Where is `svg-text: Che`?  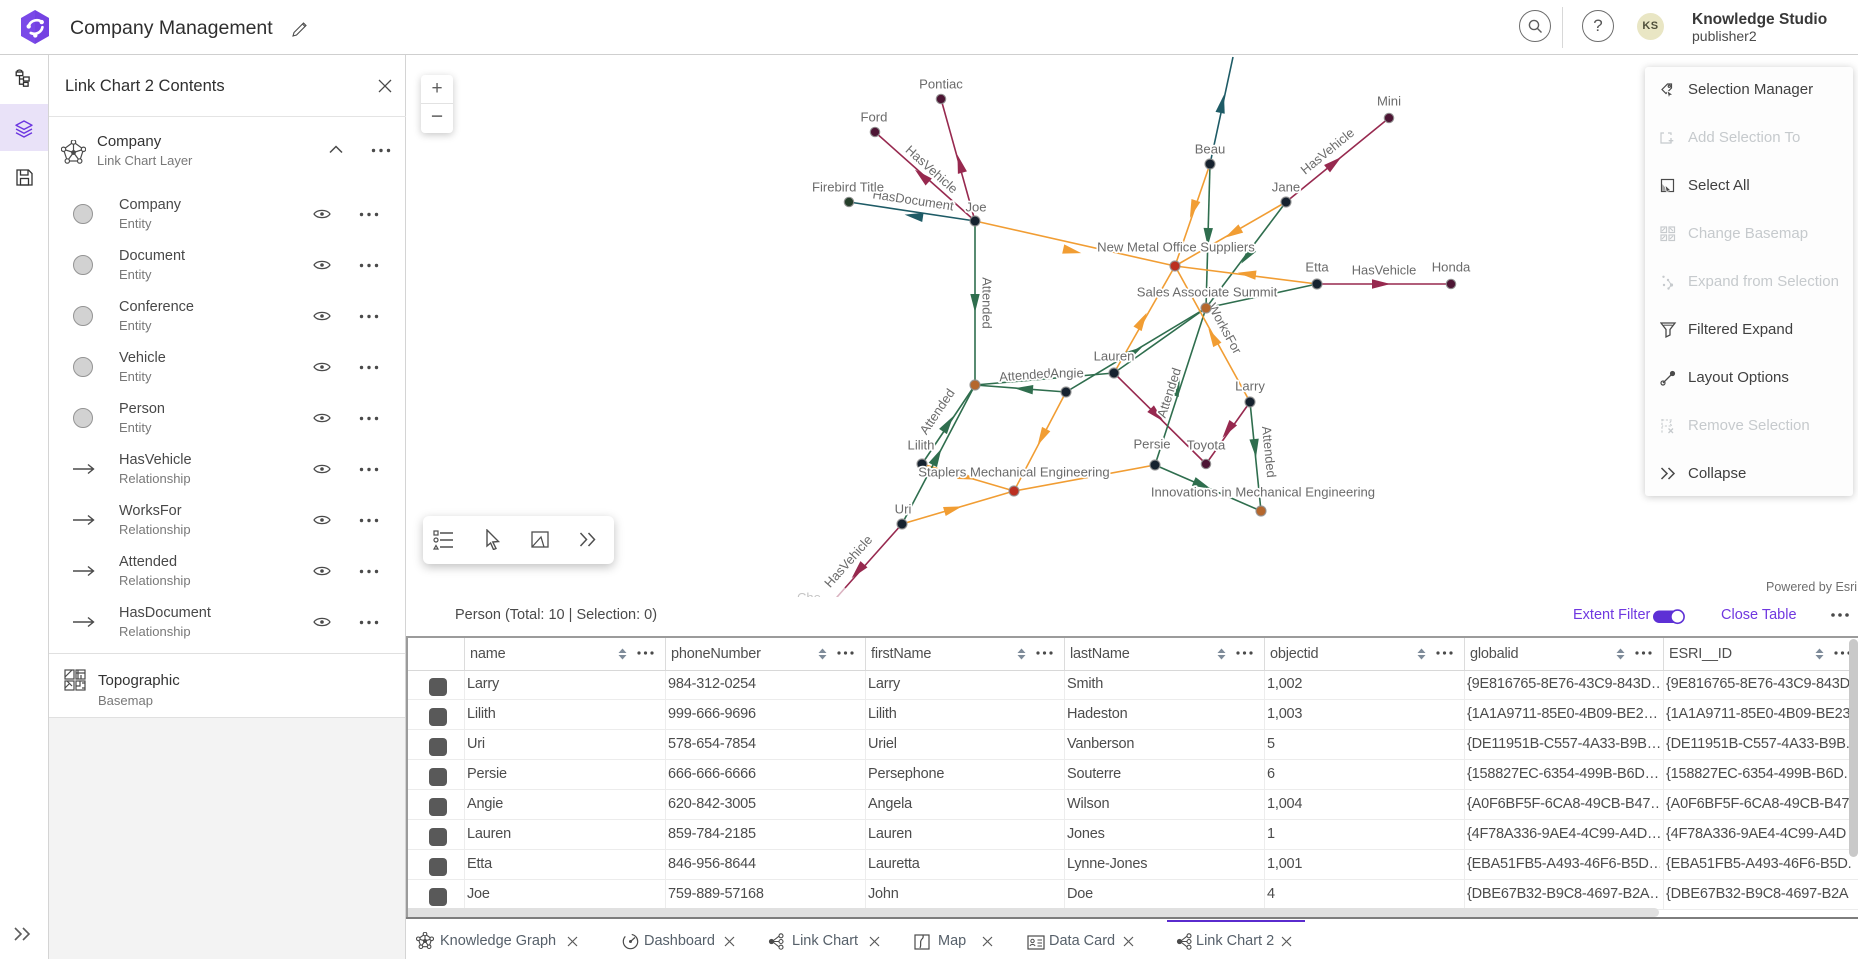
svg-text: Che is located at coordinates (809, 594).